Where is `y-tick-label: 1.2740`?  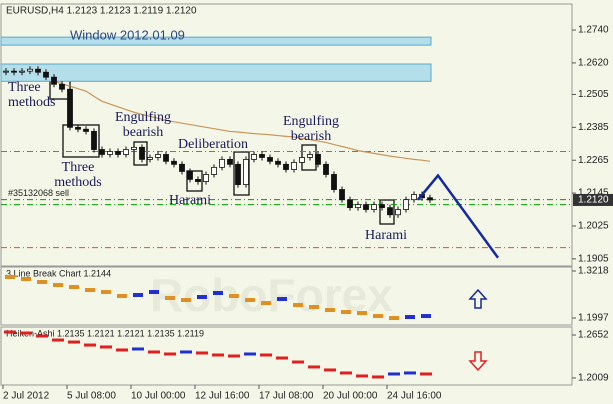
y-tick-label: 1.2740 is located at coordinates (593, 30).